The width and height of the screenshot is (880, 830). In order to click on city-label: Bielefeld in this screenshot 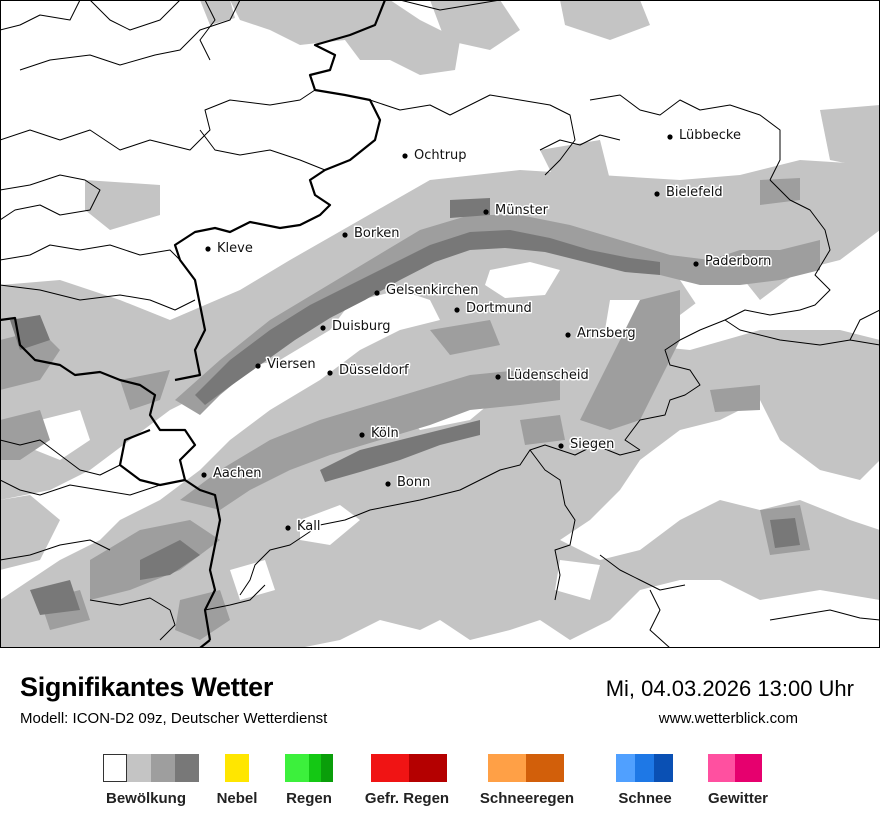, I will do `click(694, 192)`.